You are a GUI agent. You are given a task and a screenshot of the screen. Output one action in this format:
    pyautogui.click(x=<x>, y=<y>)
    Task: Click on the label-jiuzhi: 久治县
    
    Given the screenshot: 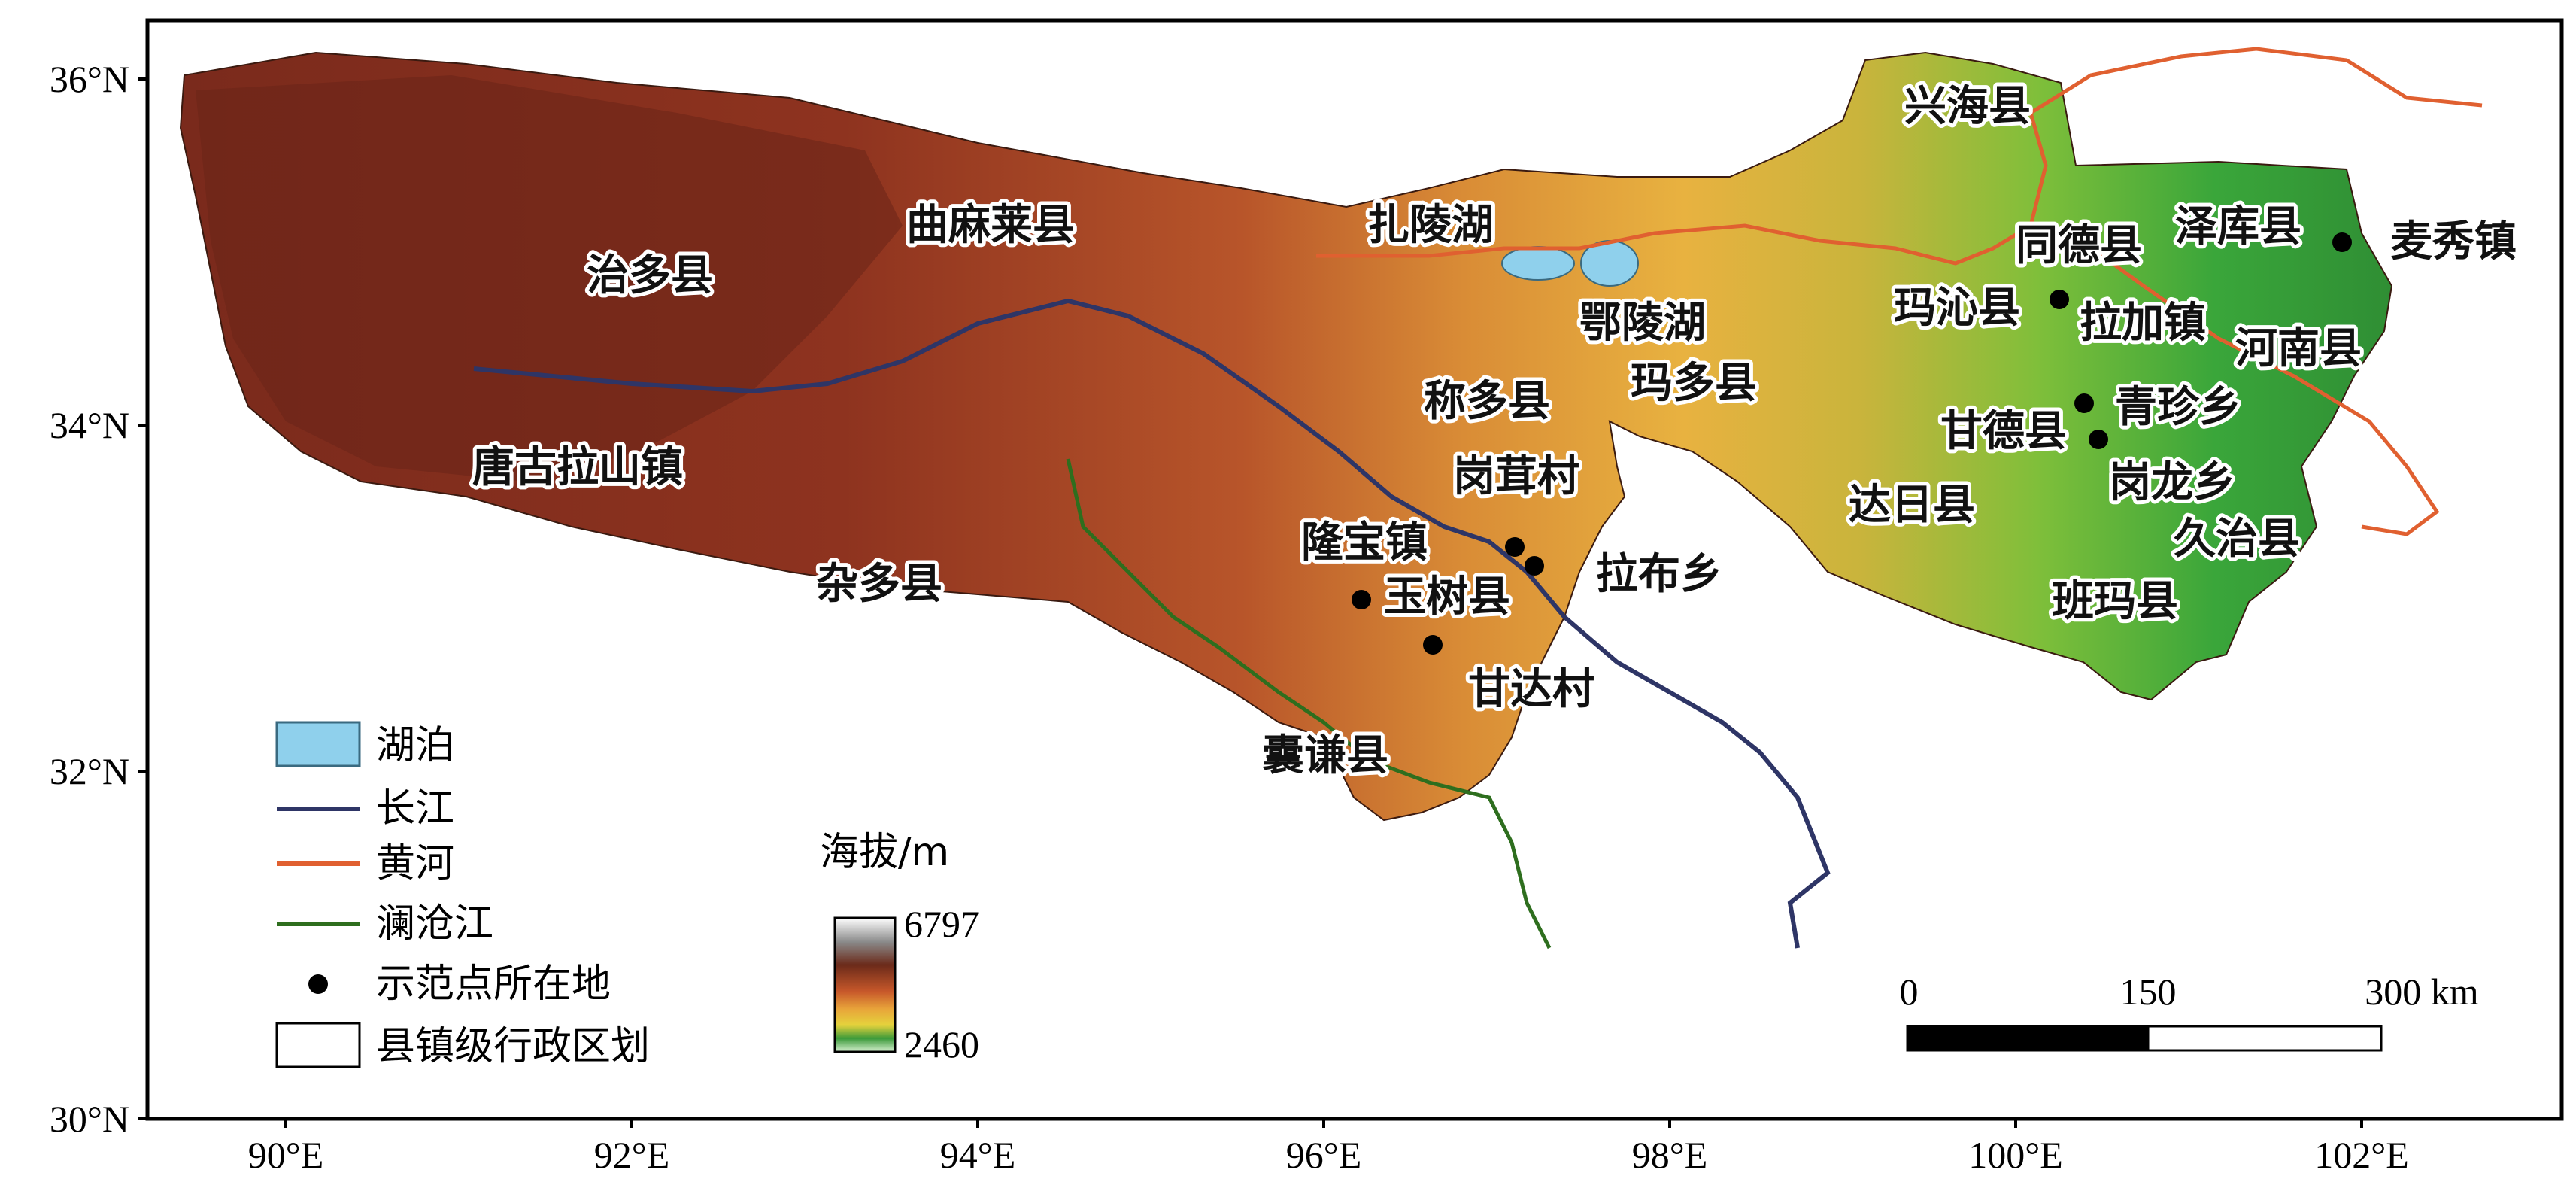 What is the action you would take?
    pyautogui.click(x=2237, y=539)
    